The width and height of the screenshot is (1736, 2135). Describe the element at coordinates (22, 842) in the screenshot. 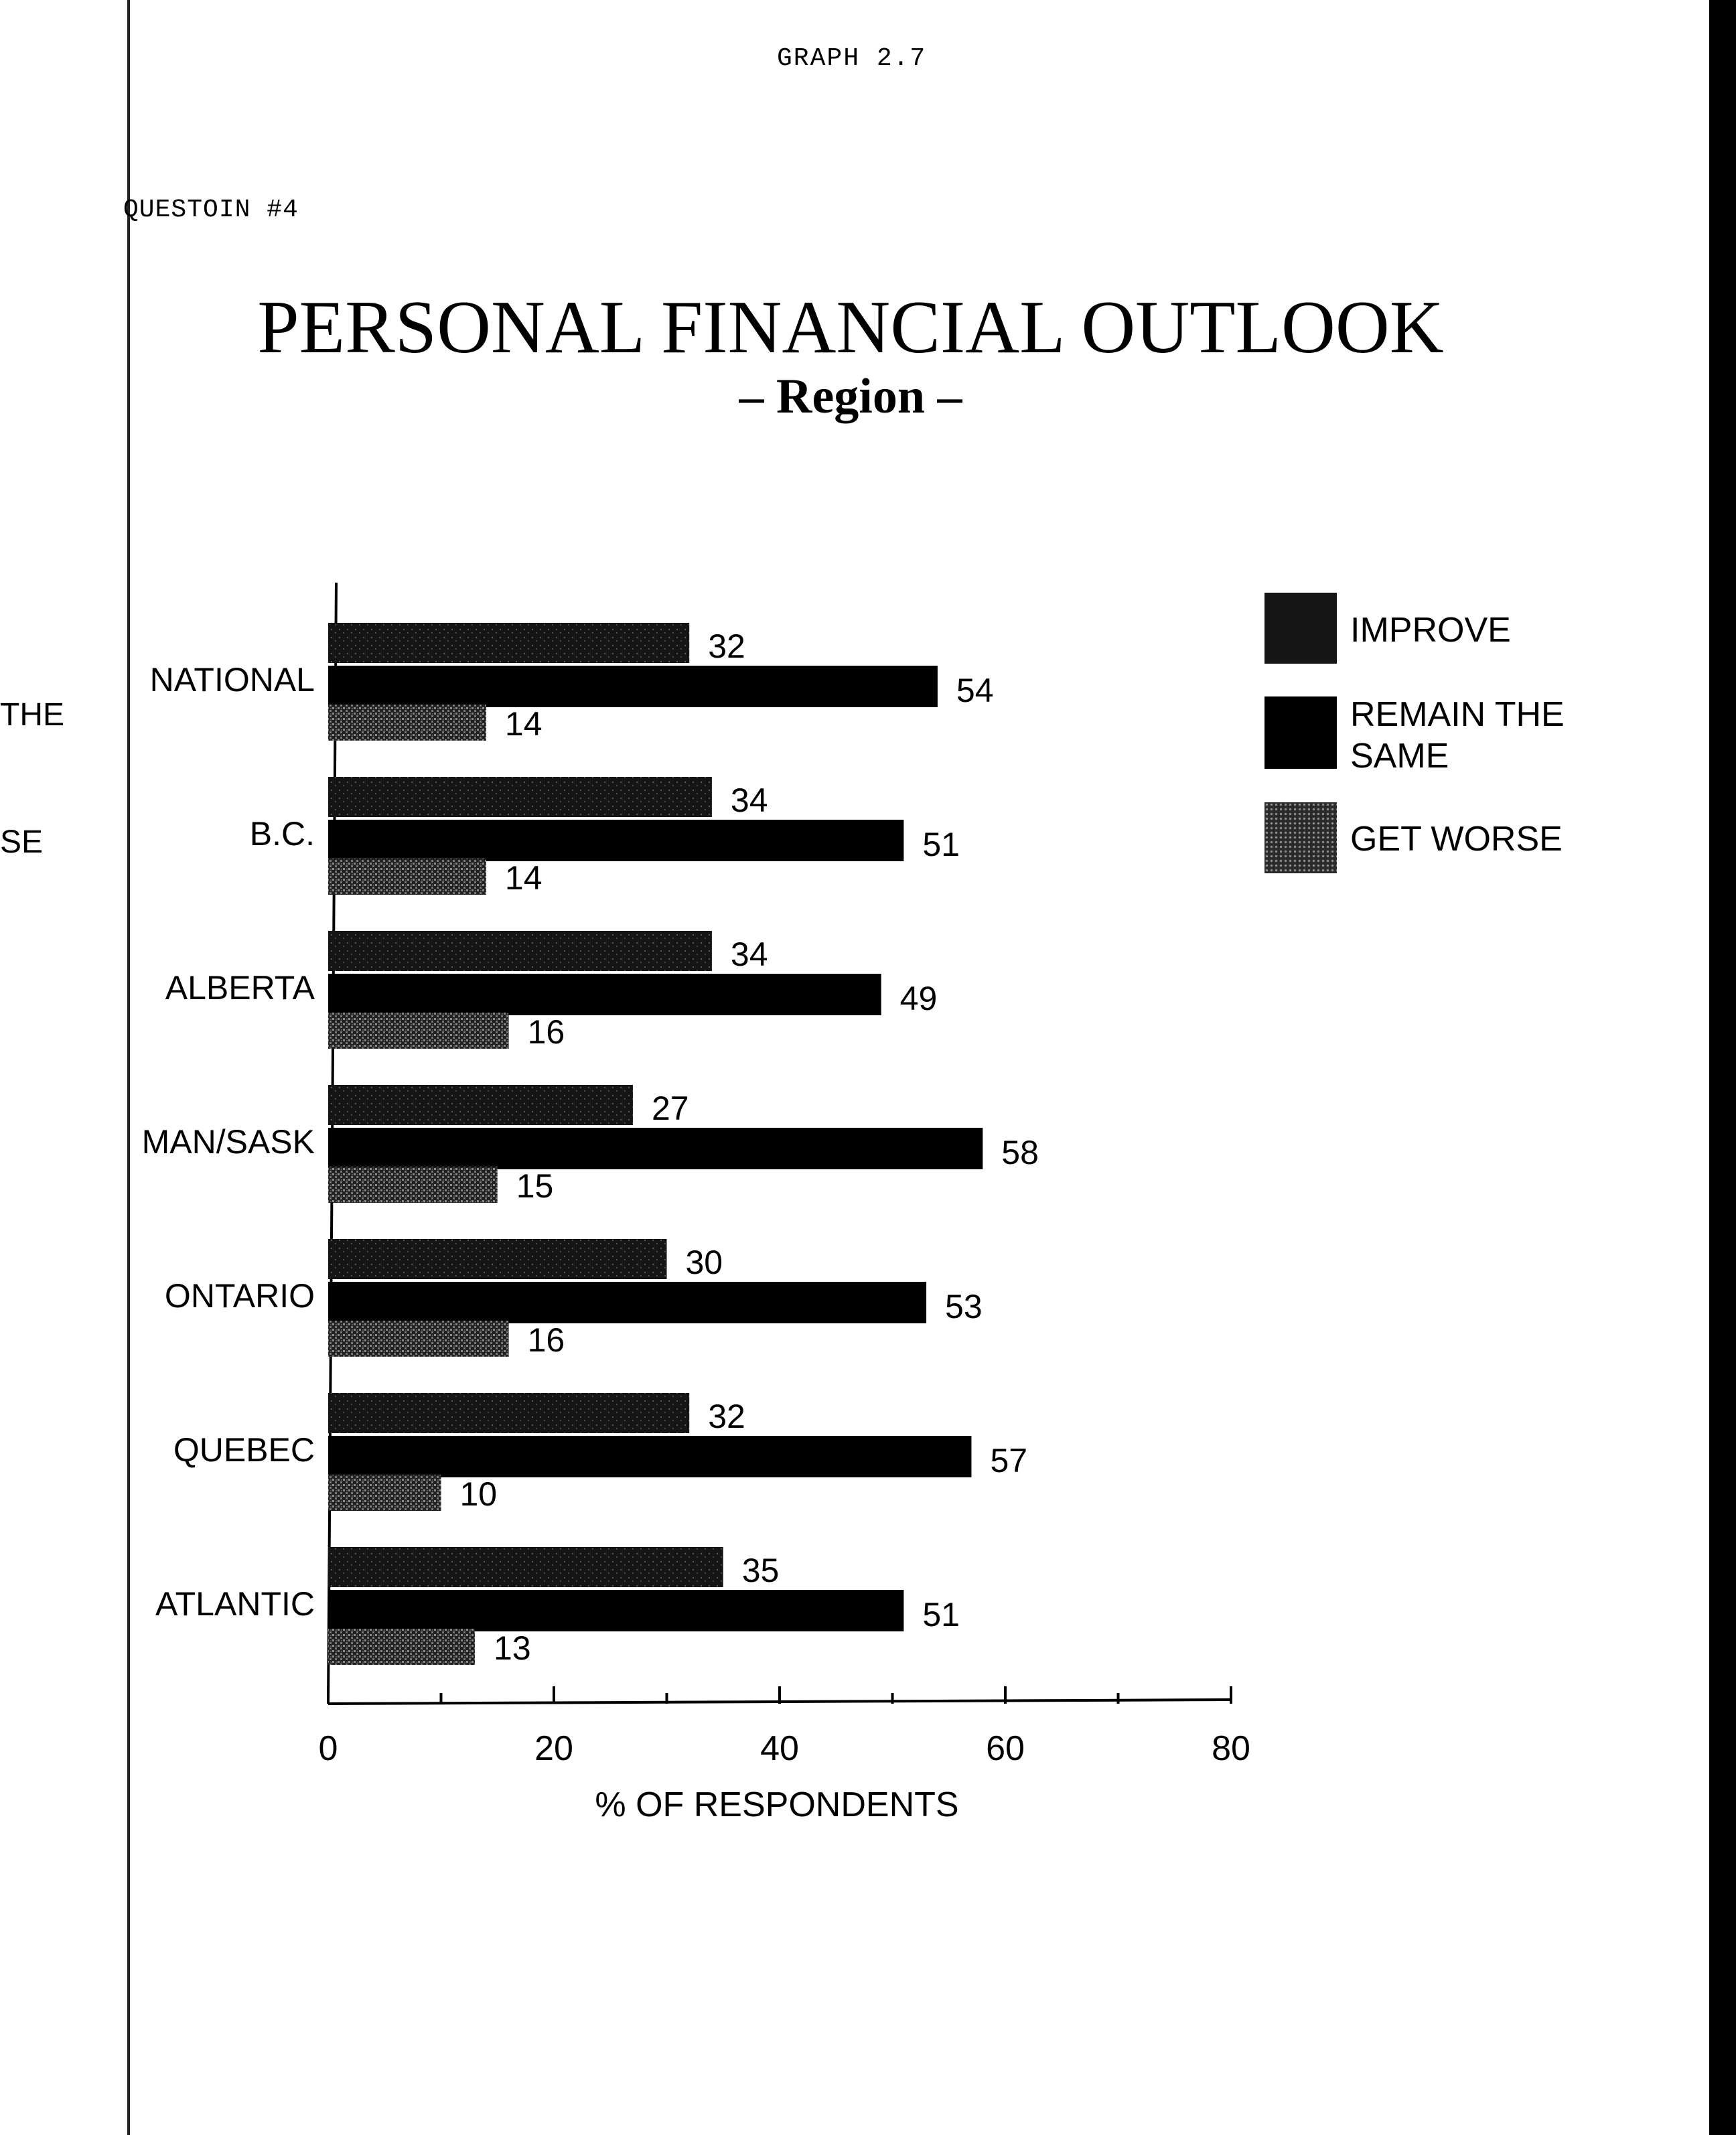

I see `margin-fragment-se: SE` at that location.